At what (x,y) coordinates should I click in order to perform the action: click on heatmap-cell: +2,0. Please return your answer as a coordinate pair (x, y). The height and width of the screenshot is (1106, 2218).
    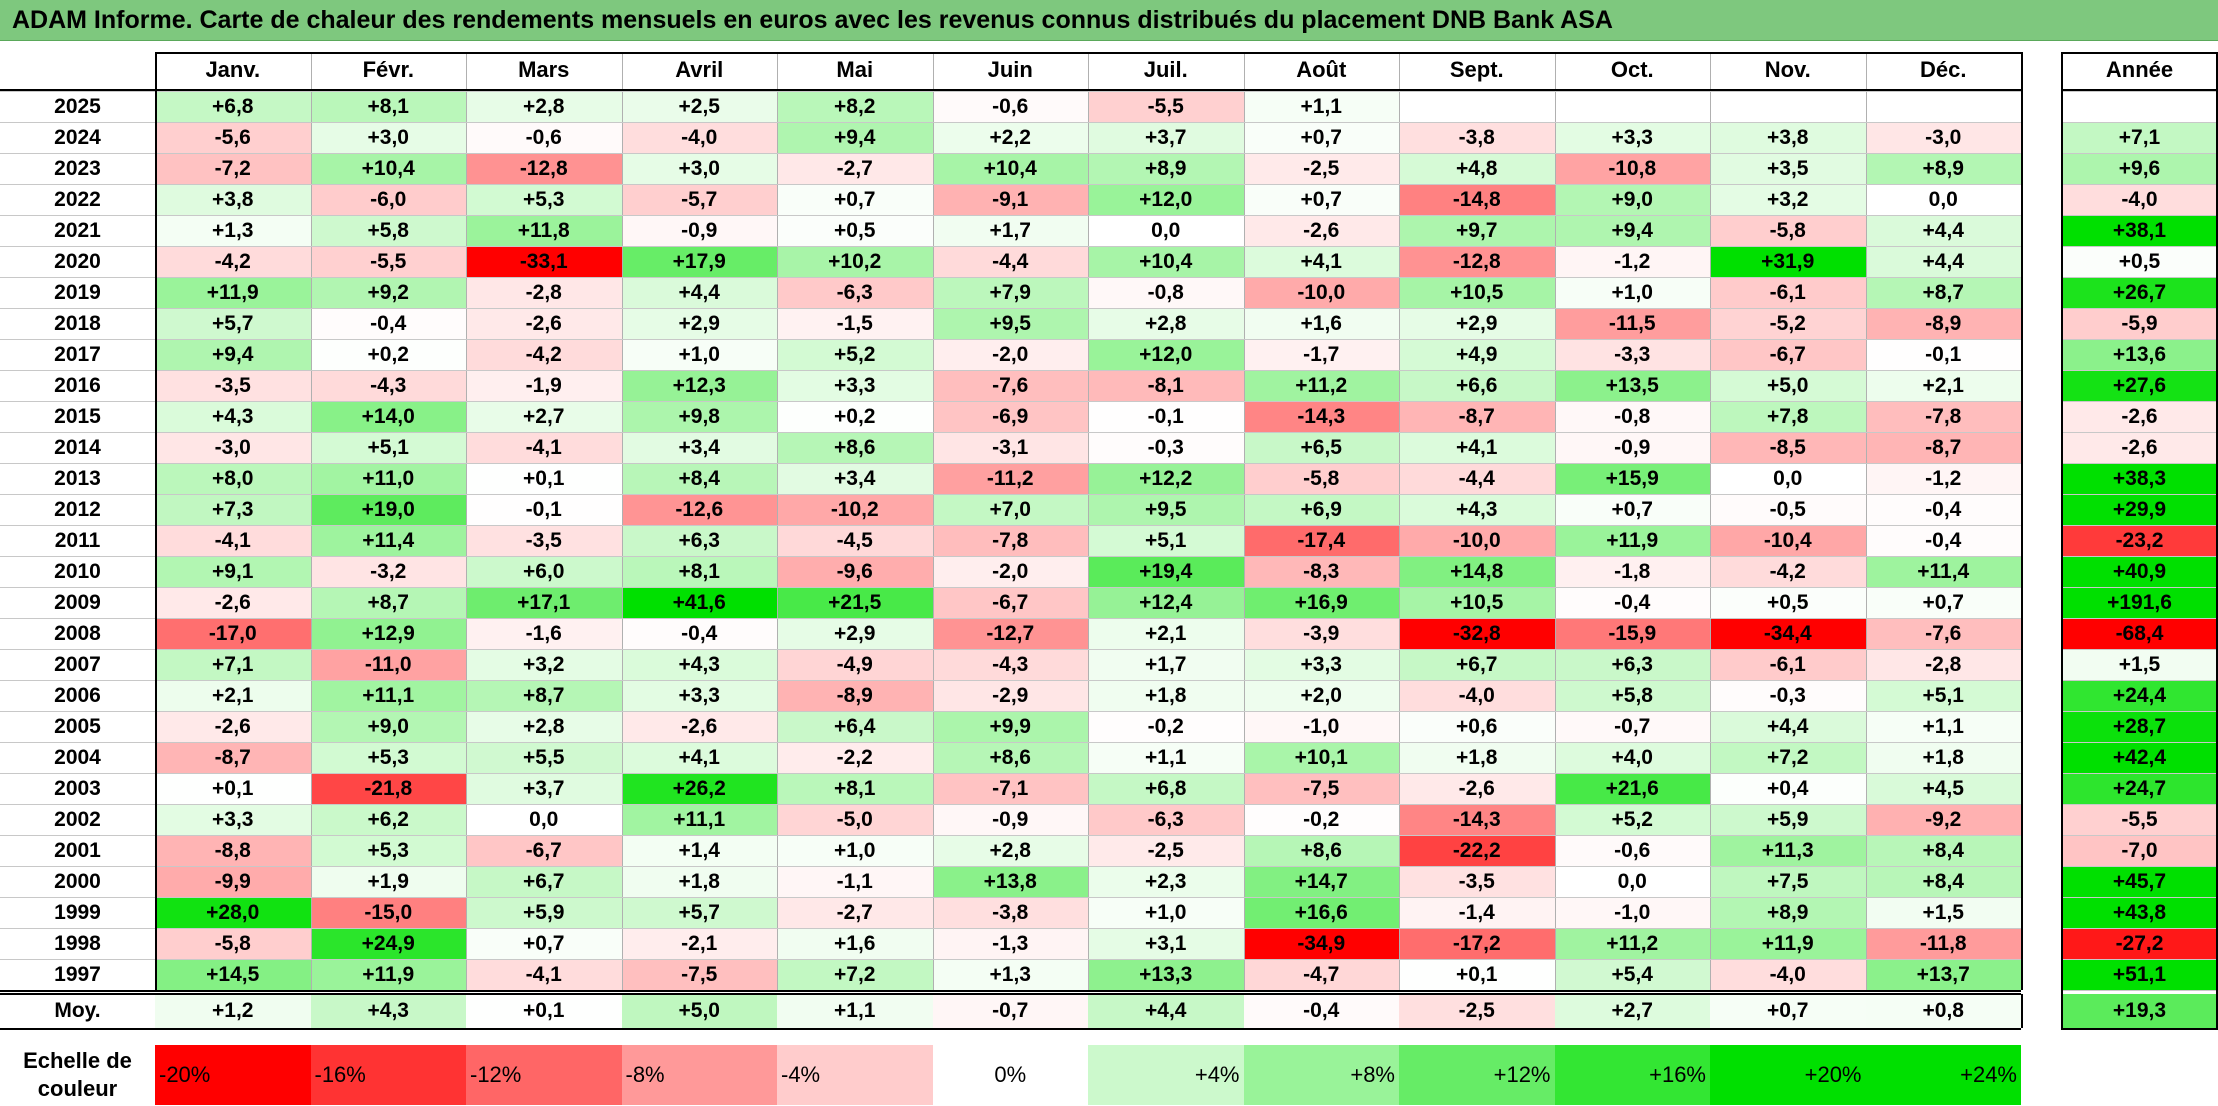
    Looking at the image, I should click on (1321, 695).